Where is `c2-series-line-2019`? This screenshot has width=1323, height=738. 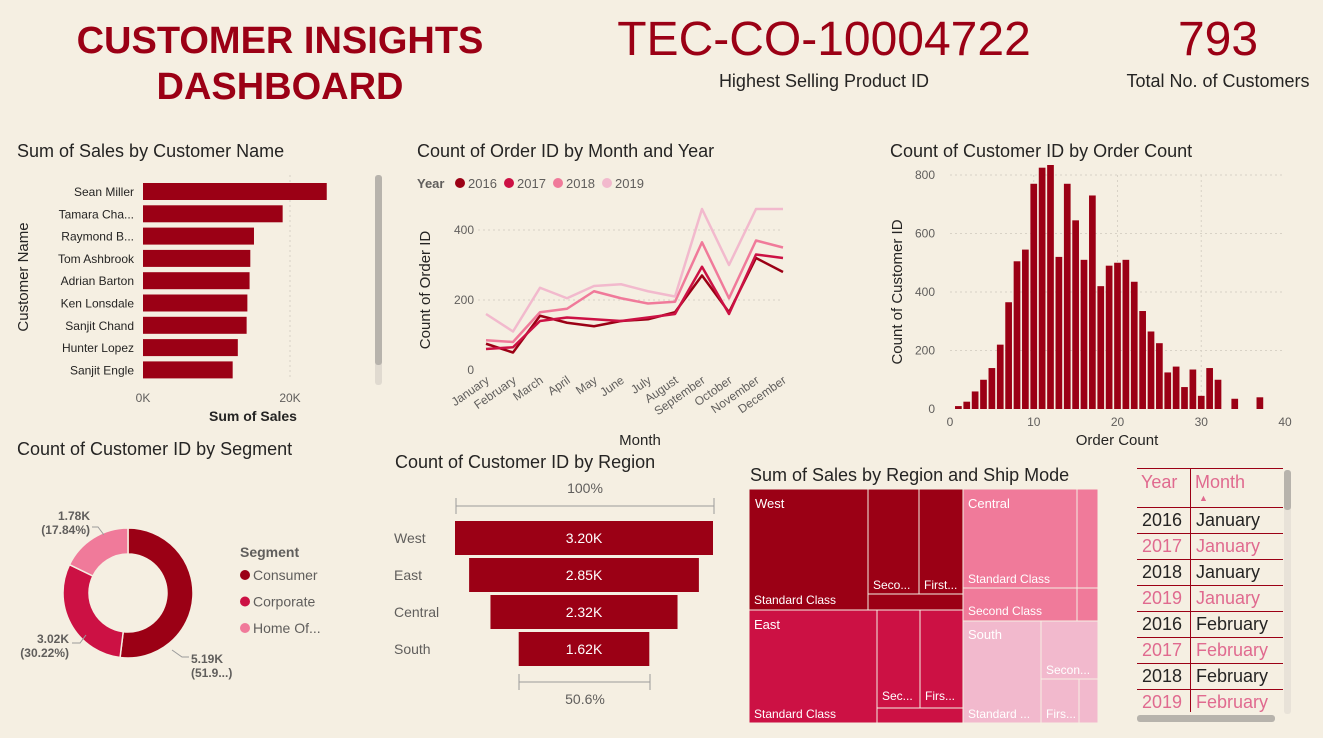 c2-series-line-2019 is located at coordinates (634, 270).